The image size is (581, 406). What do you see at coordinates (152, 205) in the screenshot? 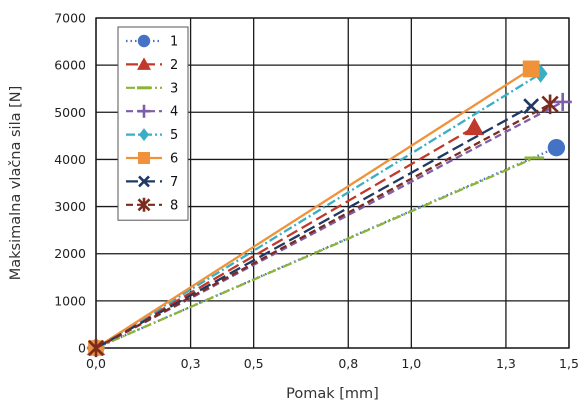
I see `legend-item-8: 8` at bounding box center [152, 205].